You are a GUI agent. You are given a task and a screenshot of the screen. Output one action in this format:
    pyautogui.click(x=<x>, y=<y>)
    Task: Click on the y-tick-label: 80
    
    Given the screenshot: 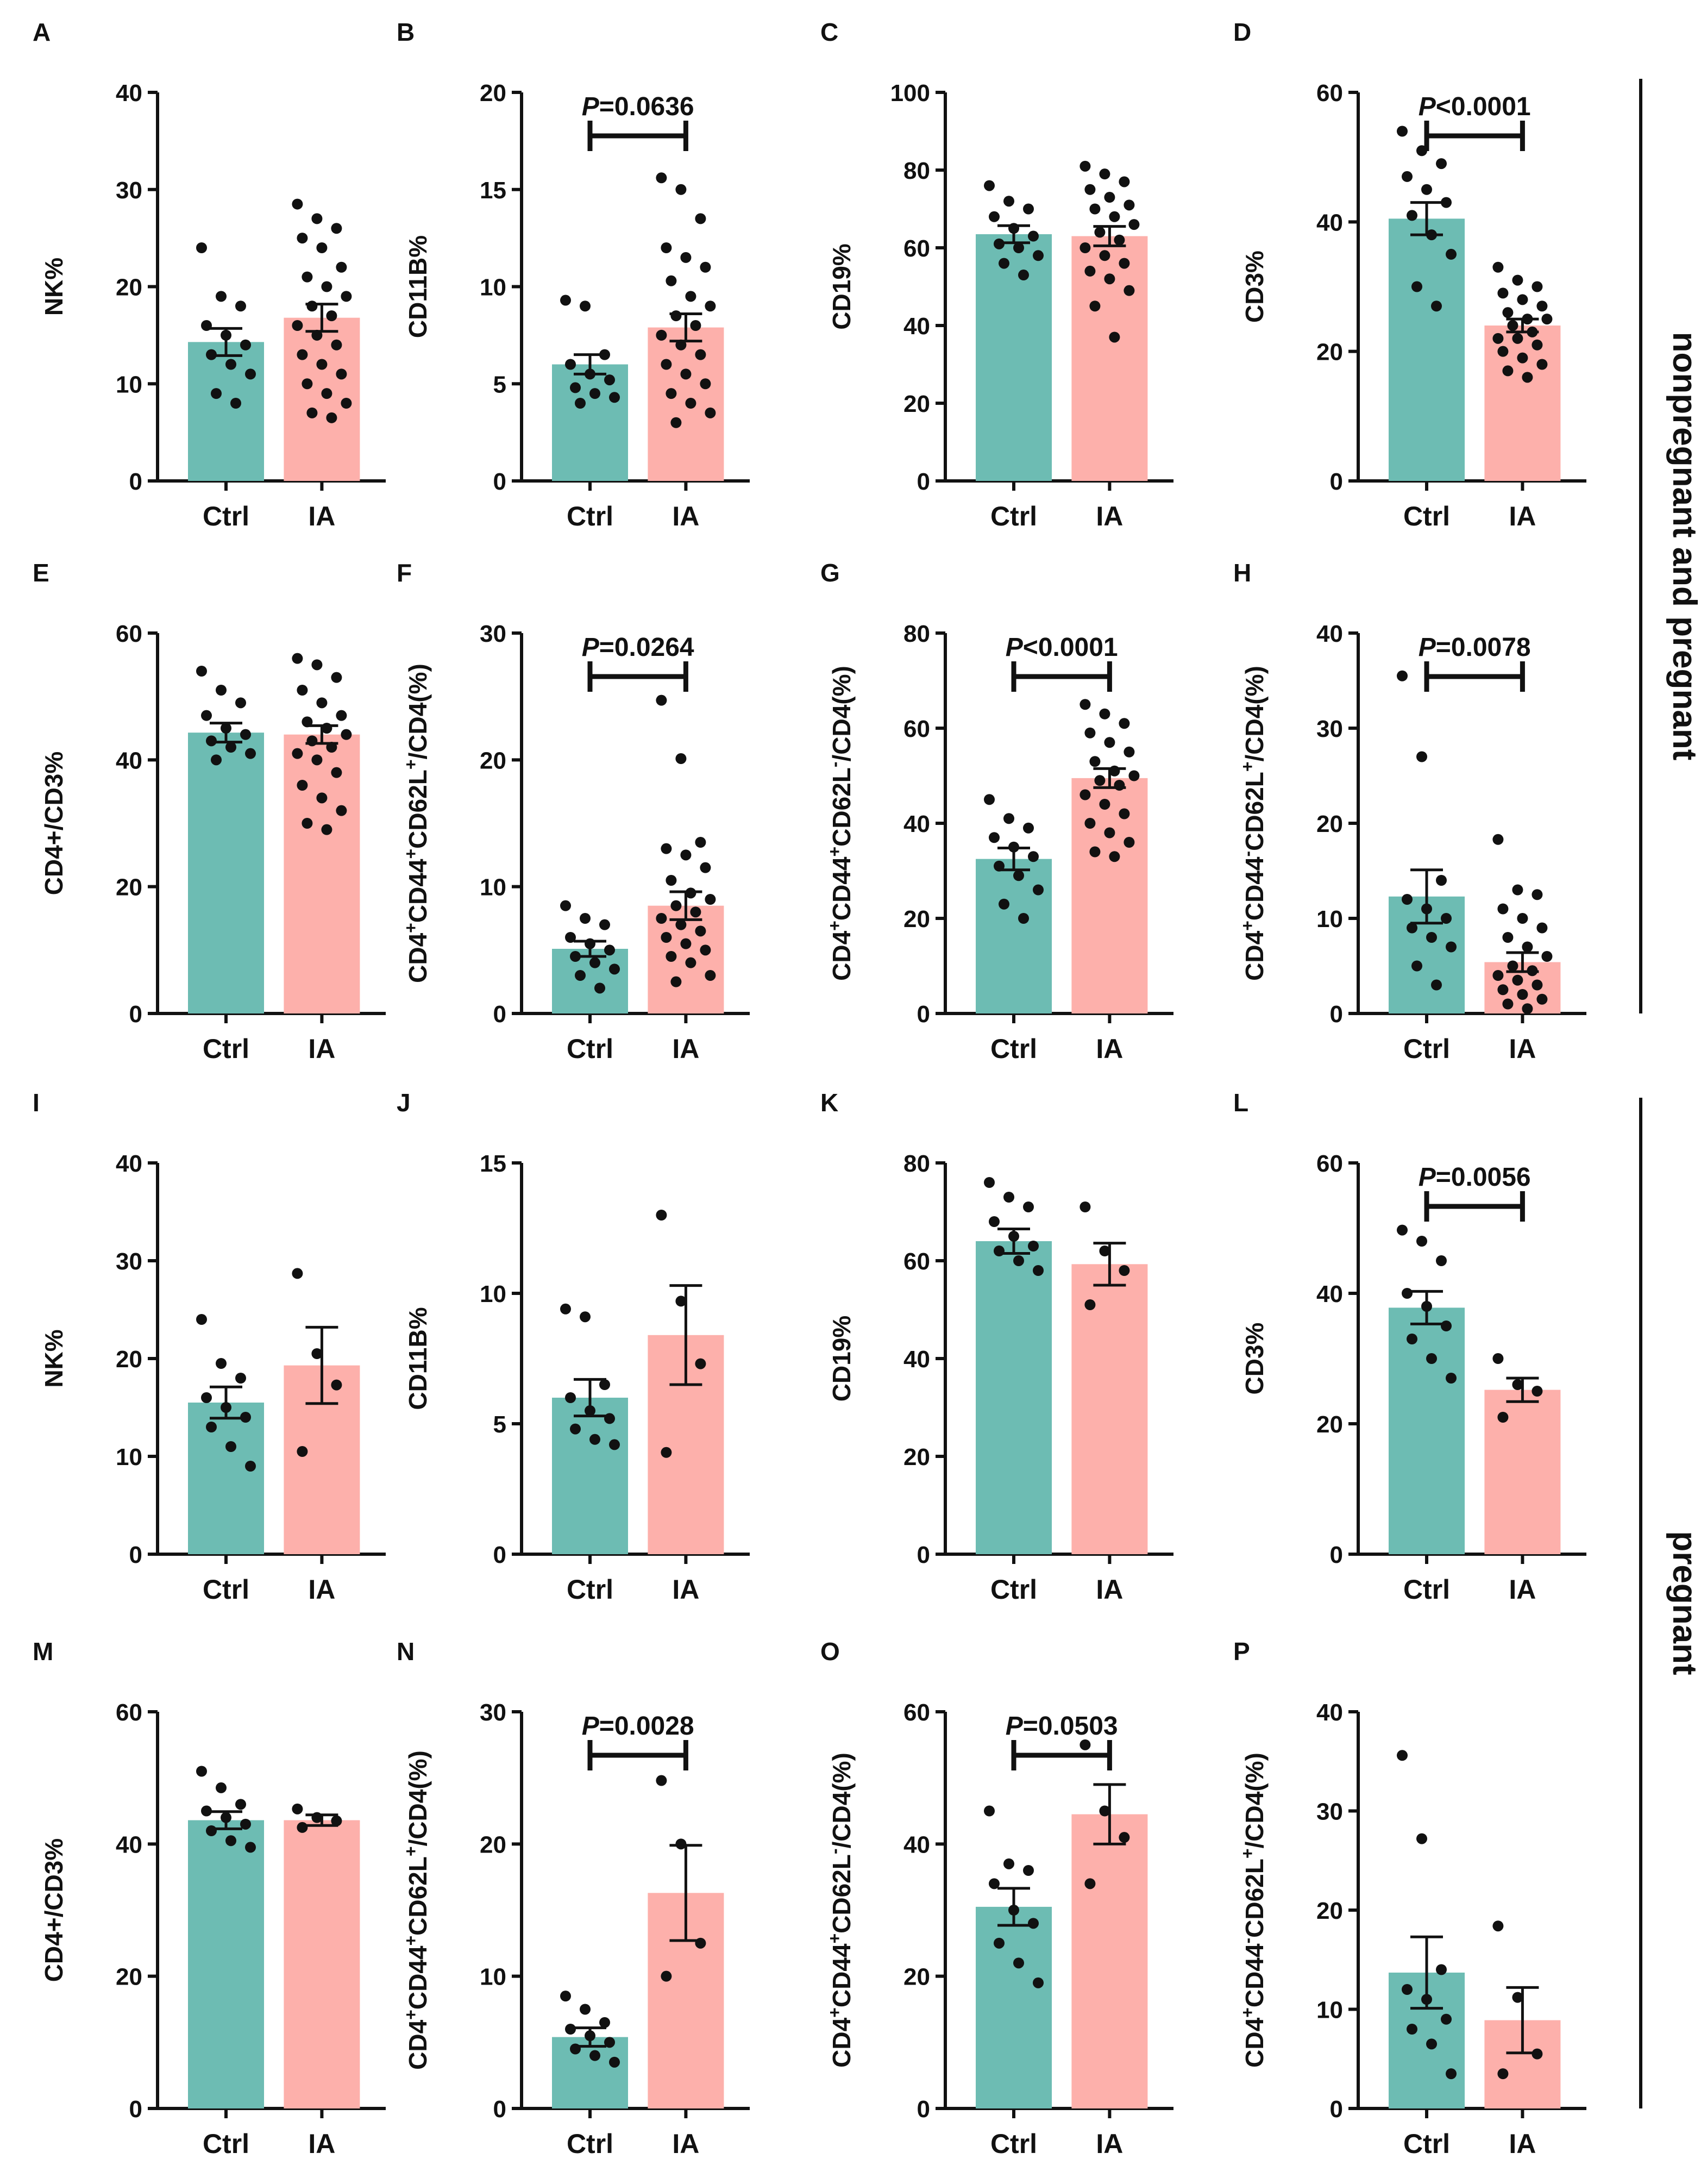 What is the action you would take?
    pyautogui.click(x=916, y=634)
    